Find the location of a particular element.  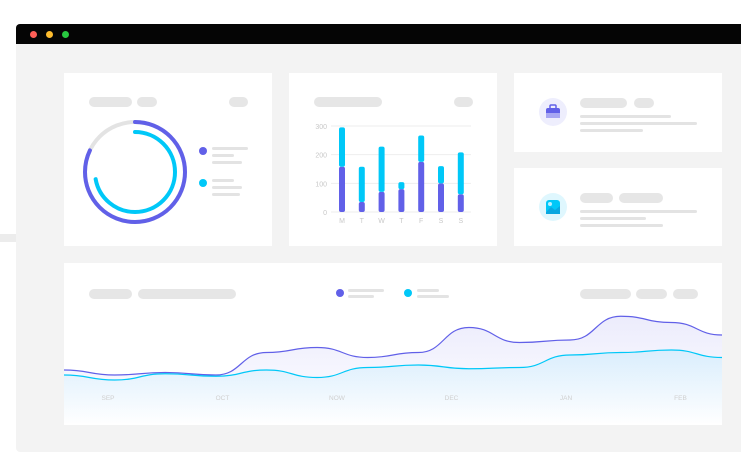

y-tick-label: 200 is located at coordinates (321, 156).